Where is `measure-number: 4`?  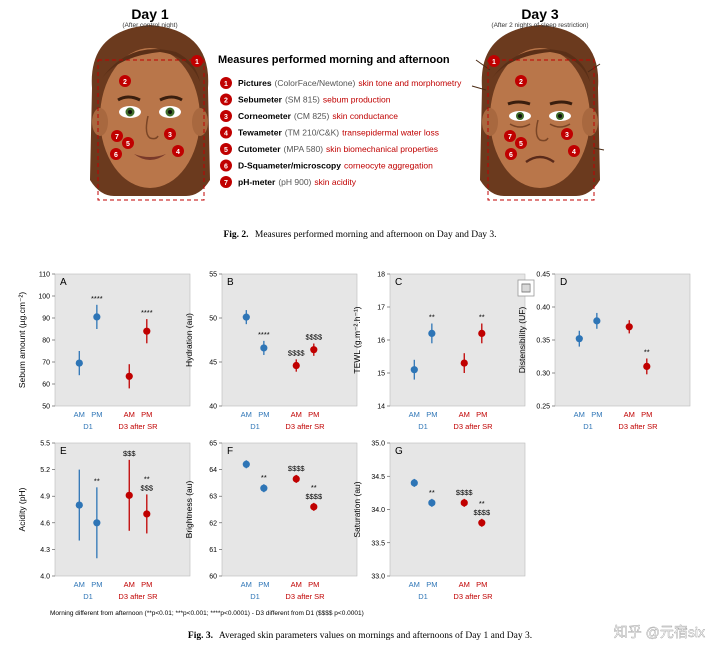
measure-number: 4 is located at coordinates (226, 134).